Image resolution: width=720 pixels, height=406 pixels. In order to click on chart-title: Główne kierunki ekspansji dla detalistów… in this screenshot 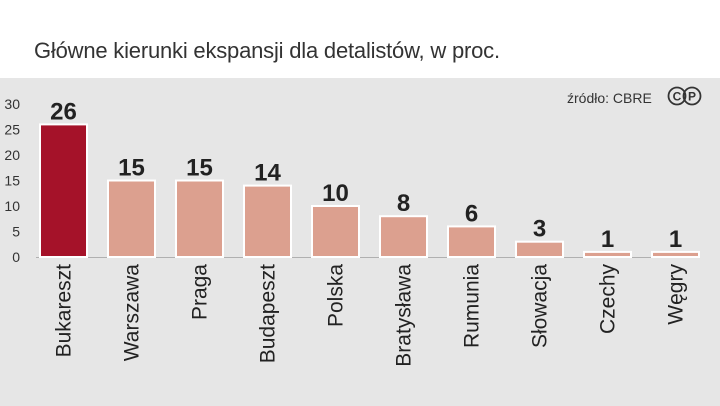, I will do `click(267, 50)`.